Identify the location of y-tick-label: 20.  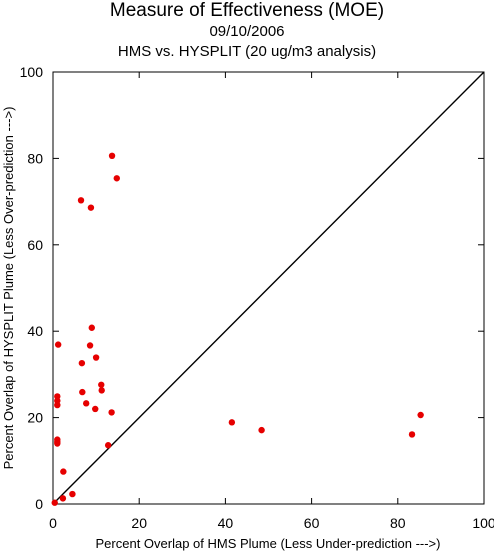
(35, 418).